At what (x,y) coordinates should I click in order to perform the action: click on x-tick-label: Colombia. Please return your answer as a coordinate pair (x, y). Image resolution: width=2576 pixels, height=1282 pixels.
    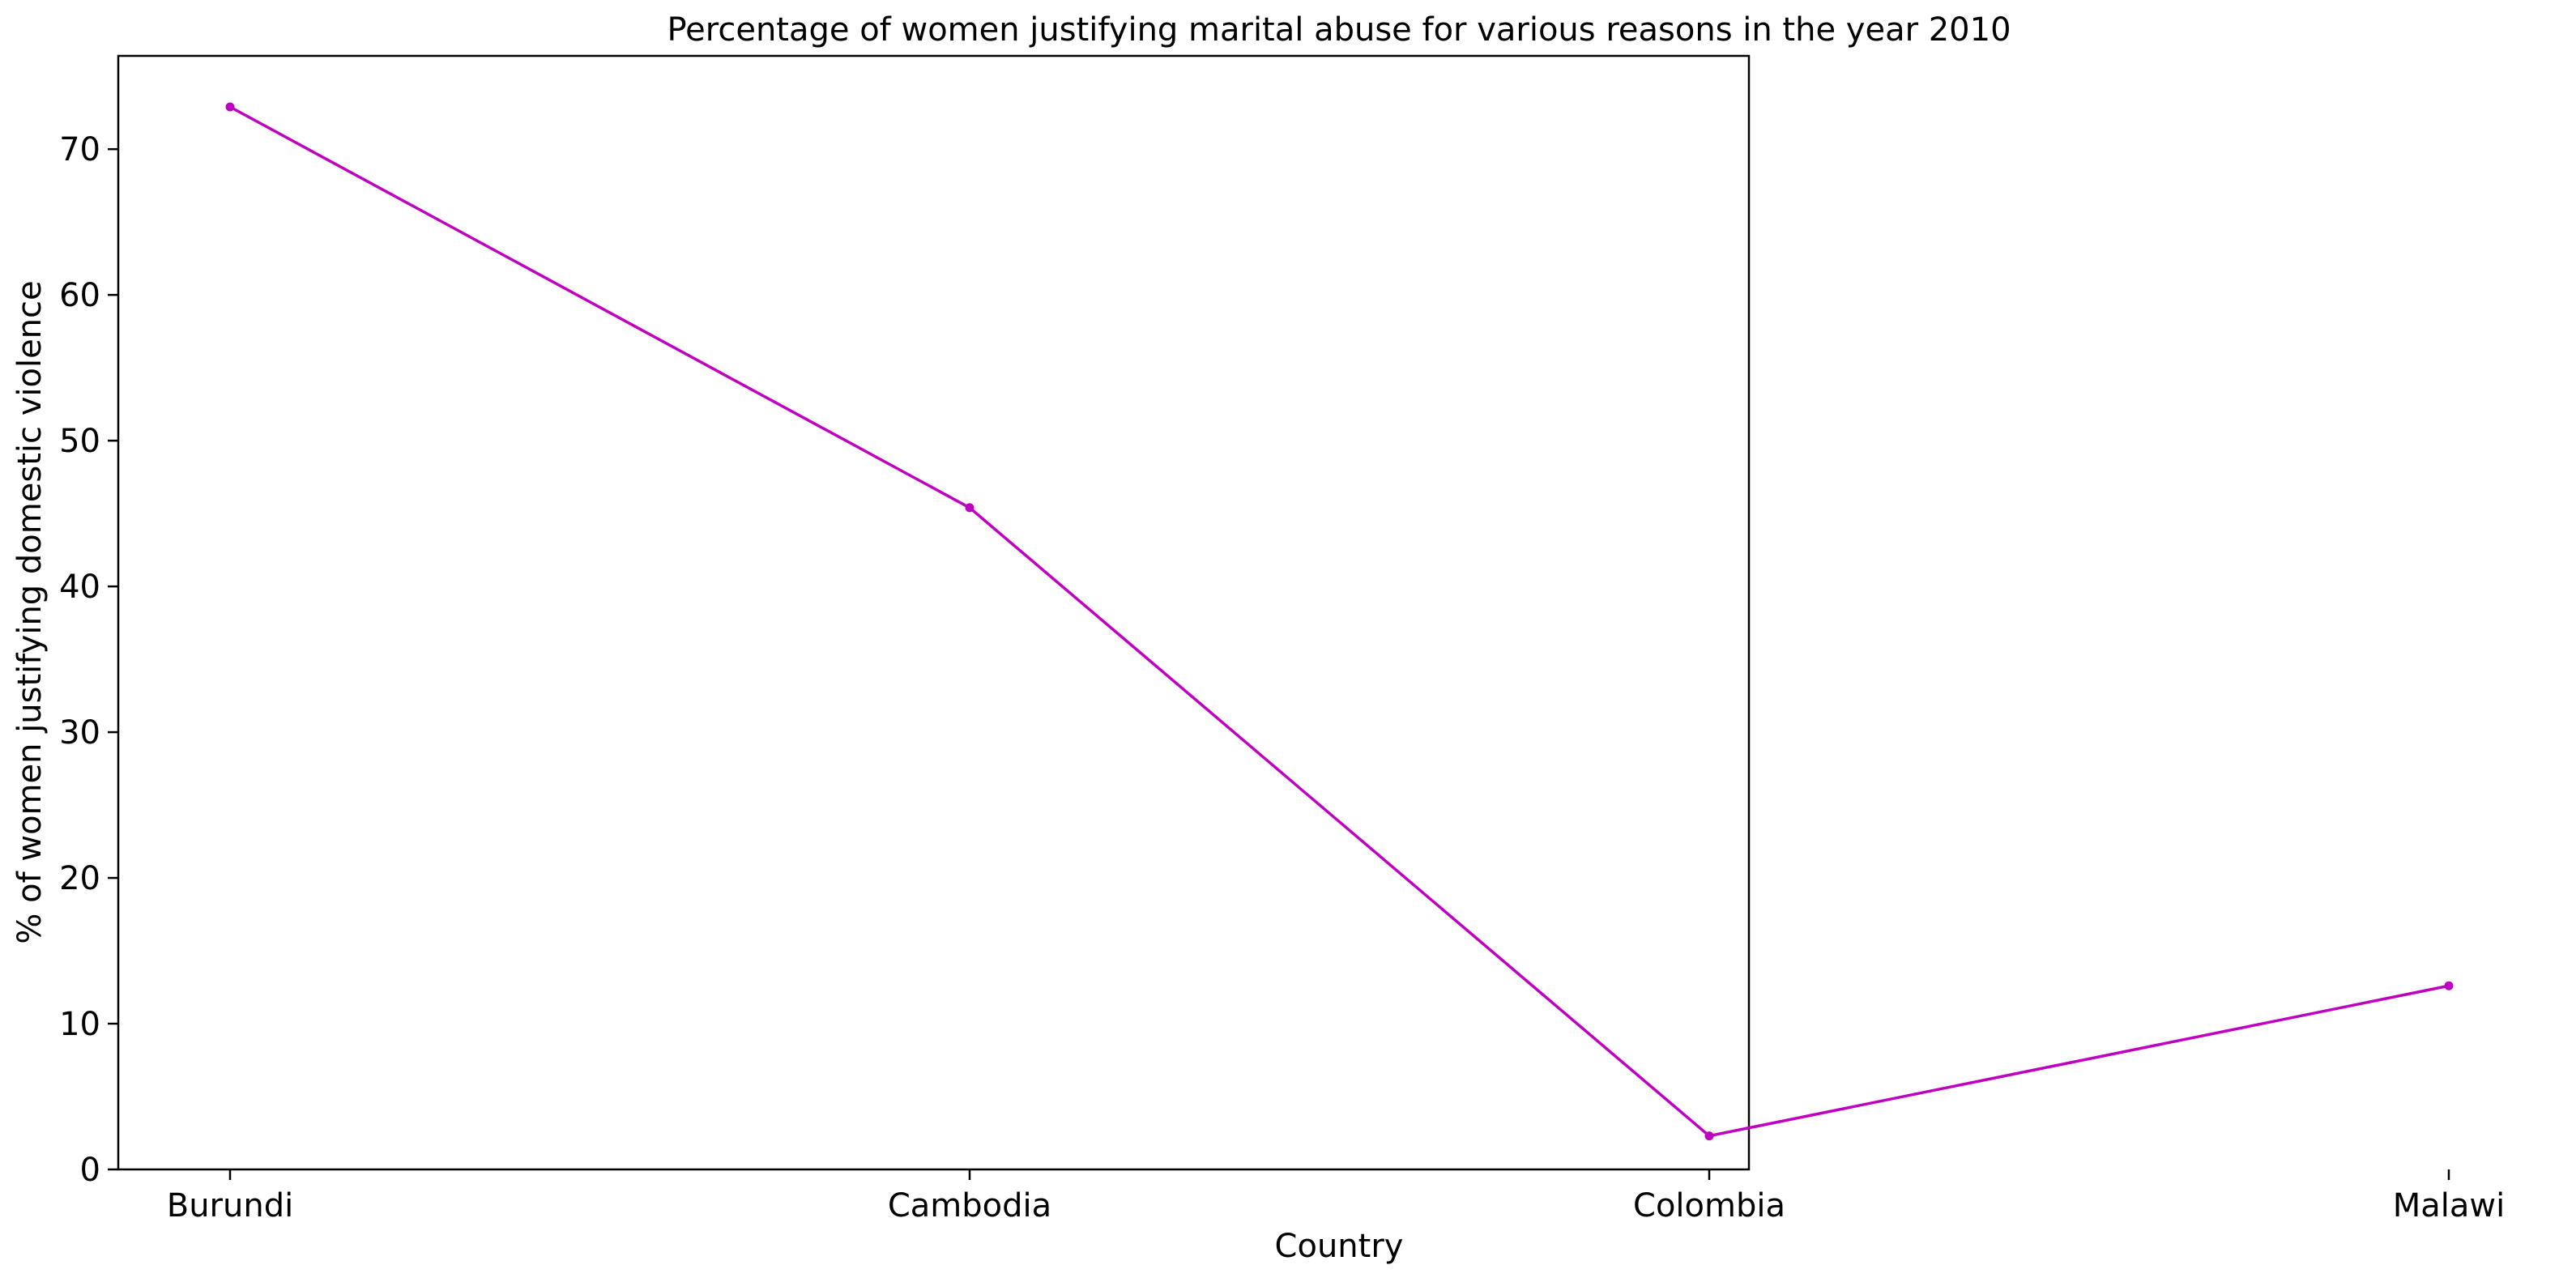
    Looking at the image, I should click on (1709, 1206).